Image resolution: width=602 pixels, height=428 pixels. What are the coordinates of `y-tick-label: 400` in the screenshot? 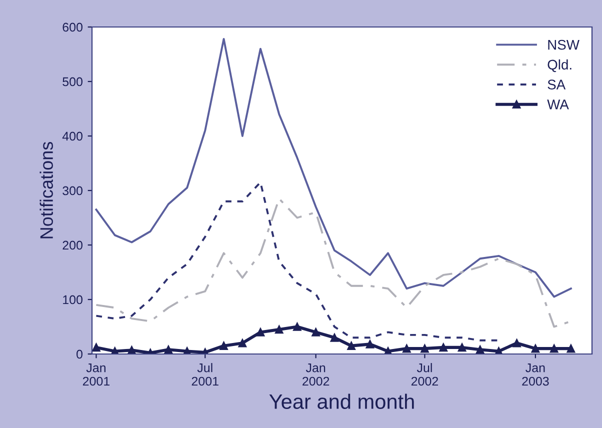 It's located at (72, 136).